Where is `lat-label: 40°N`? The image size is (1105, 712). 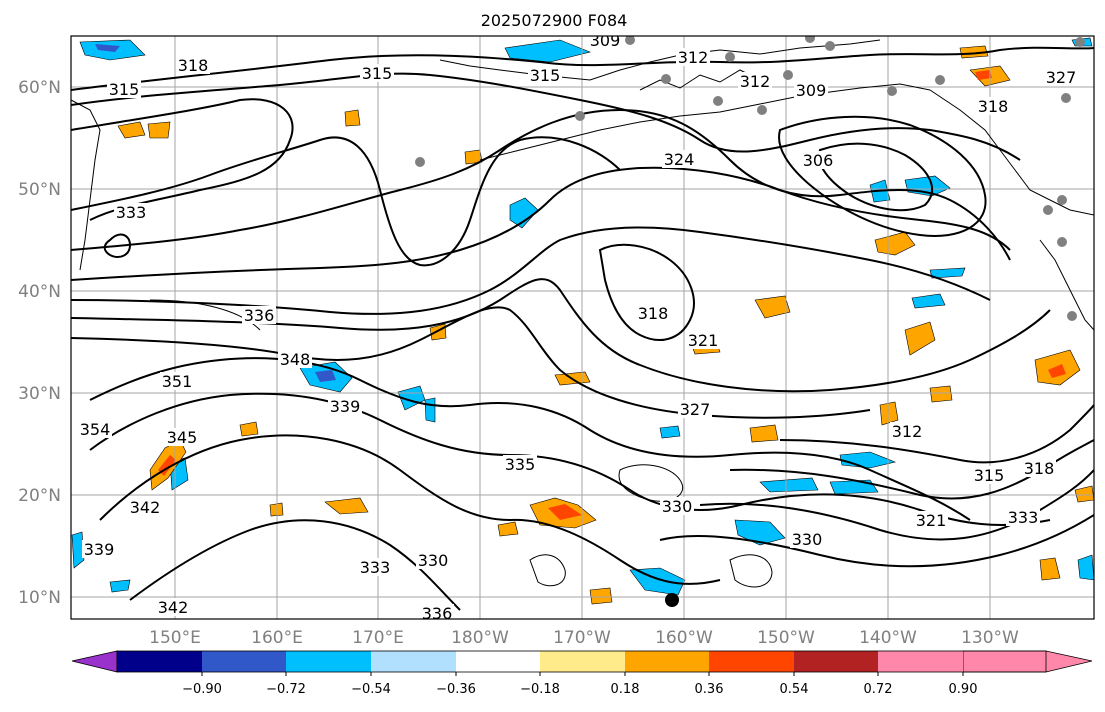
lat-label: 40°N is located at coordinates (39, 292).